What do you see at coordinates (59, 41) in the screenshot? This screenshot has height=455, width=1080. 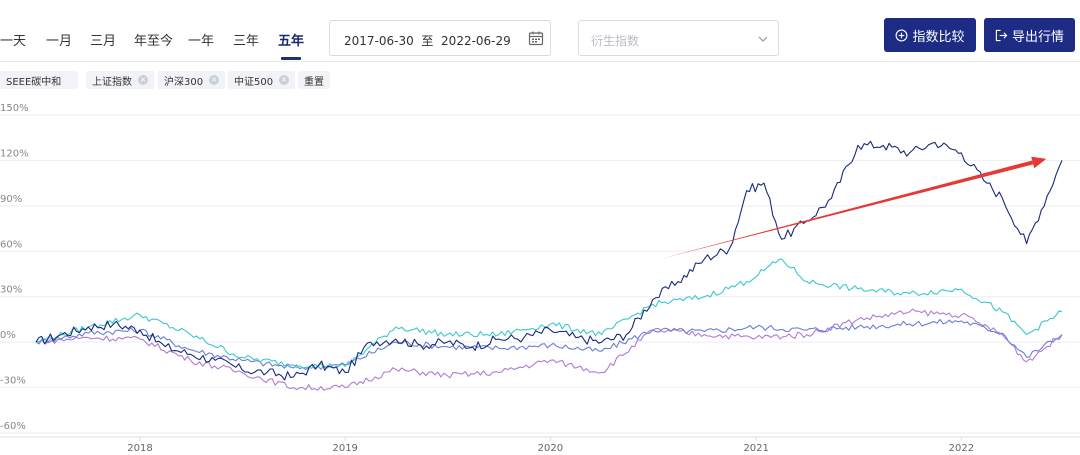 I see `range-tab-1m: 一月` at bounding box center [59, 41].